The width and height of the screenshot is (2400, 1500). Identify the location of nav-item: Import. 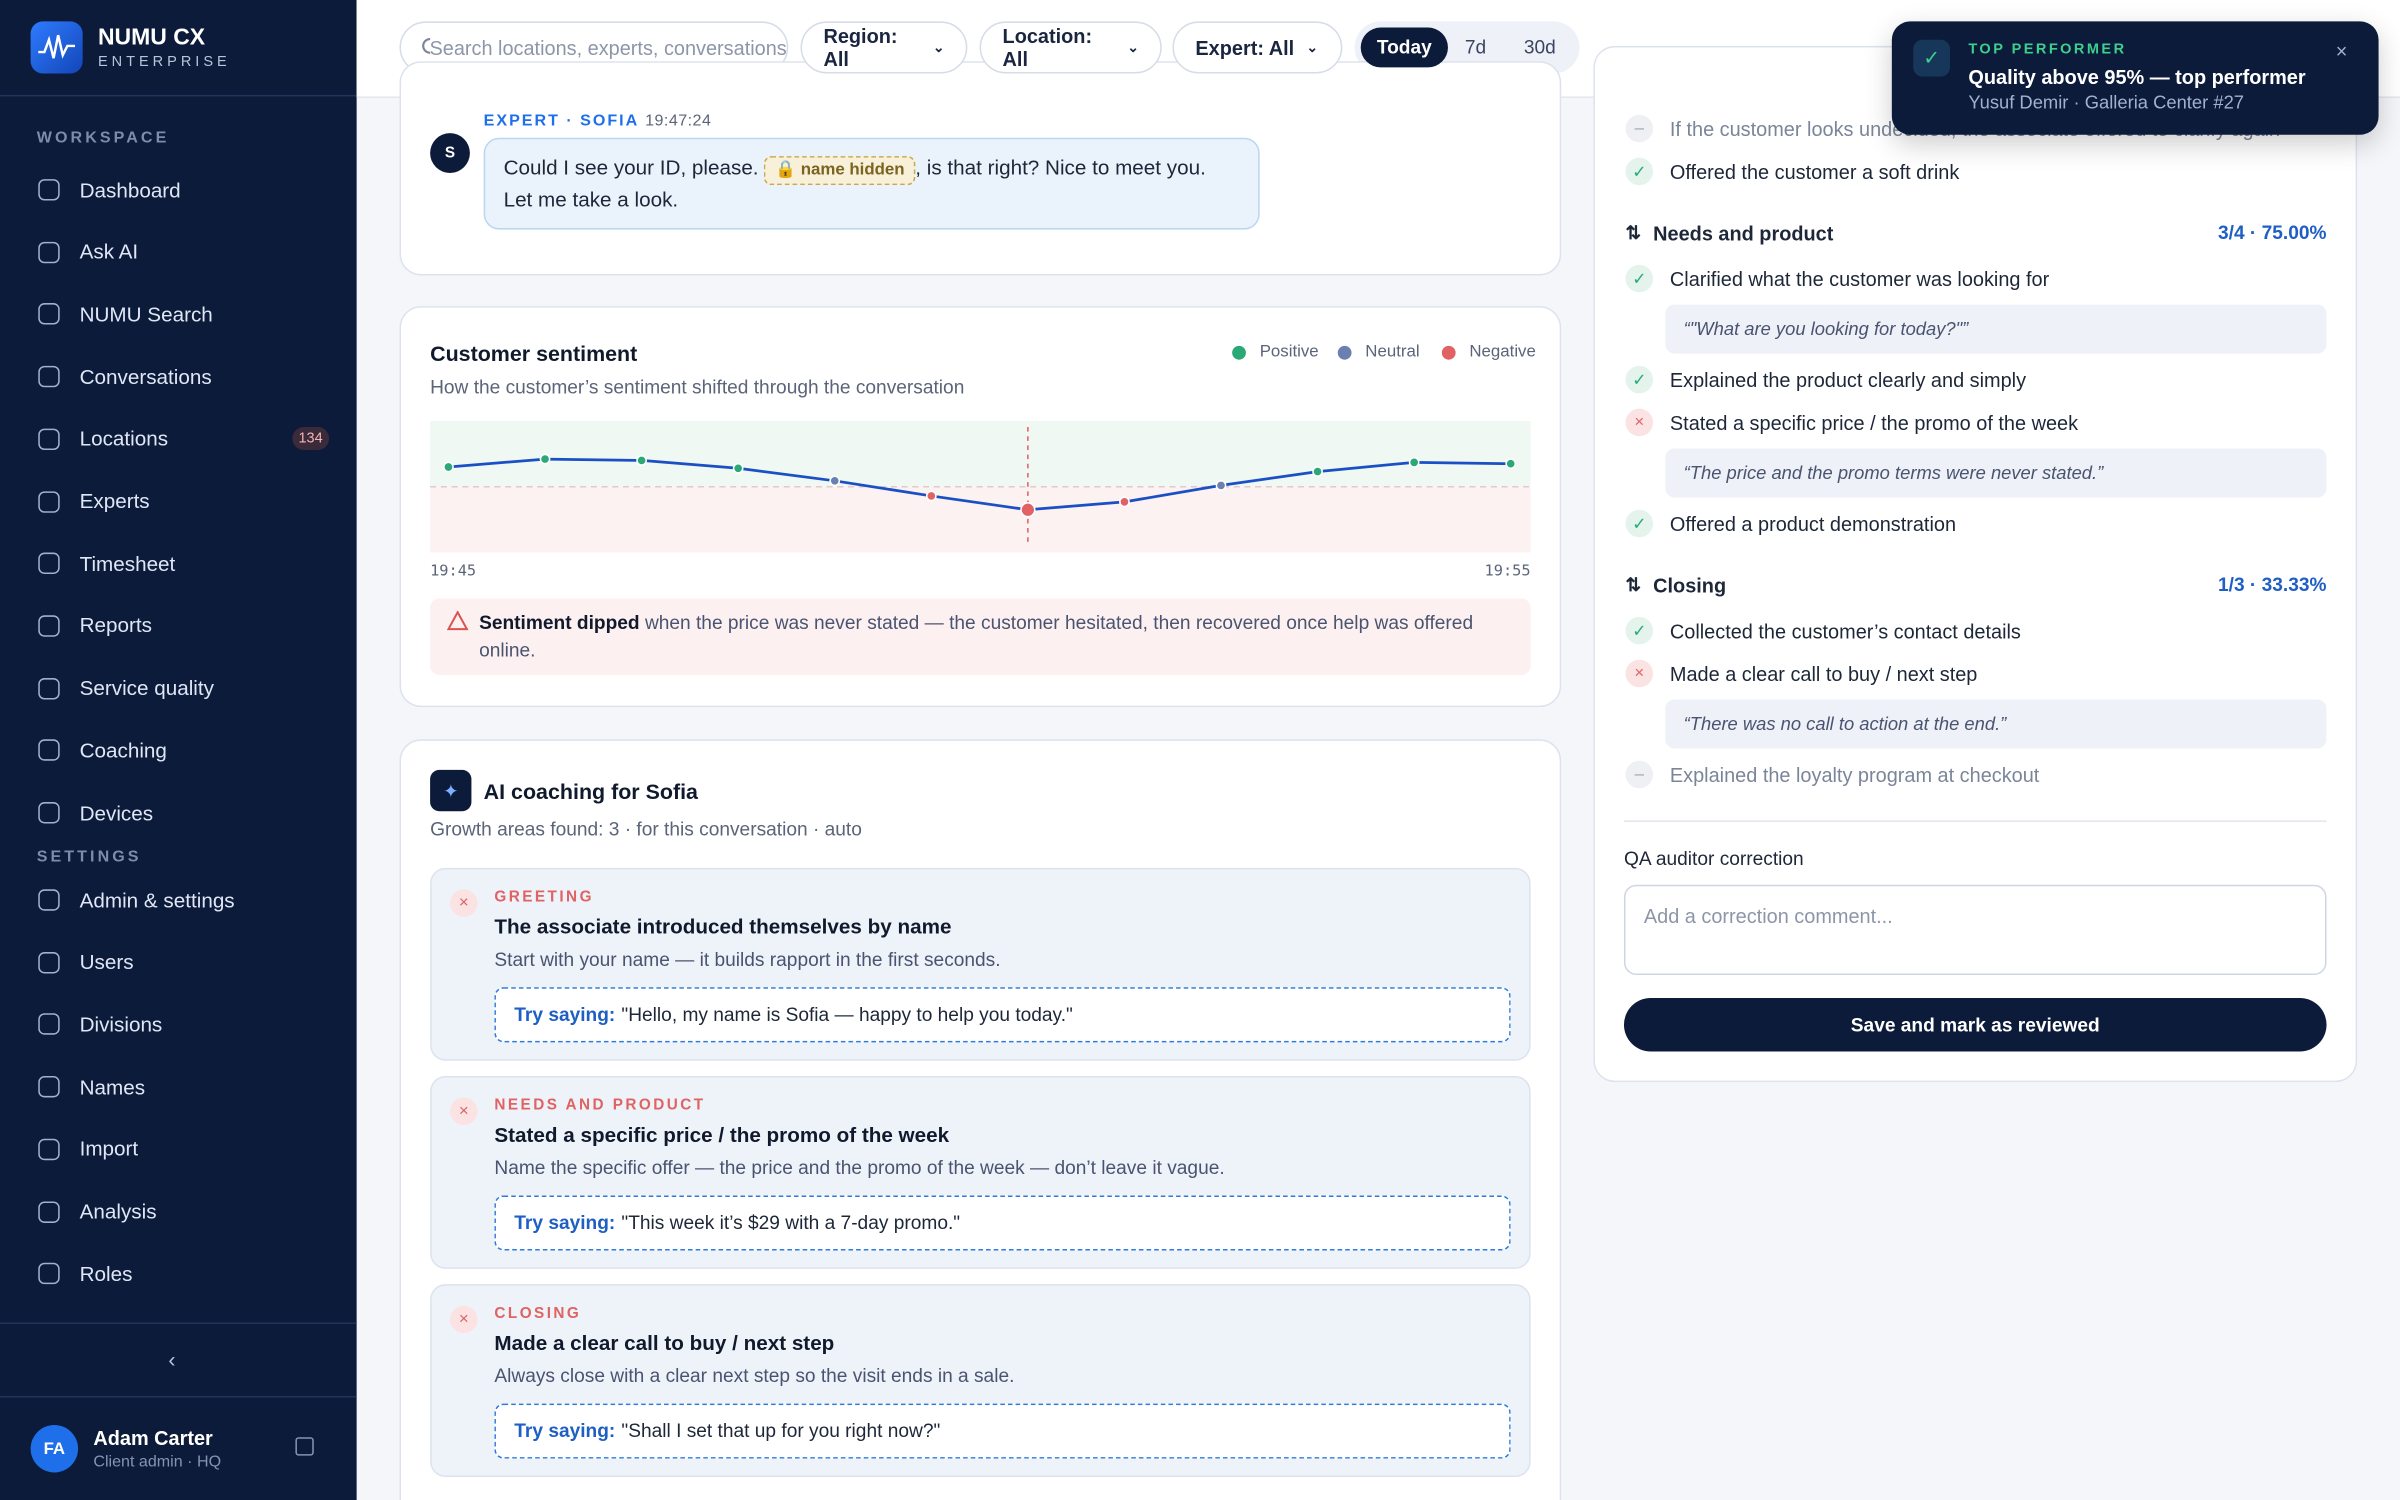
(178, 1149).